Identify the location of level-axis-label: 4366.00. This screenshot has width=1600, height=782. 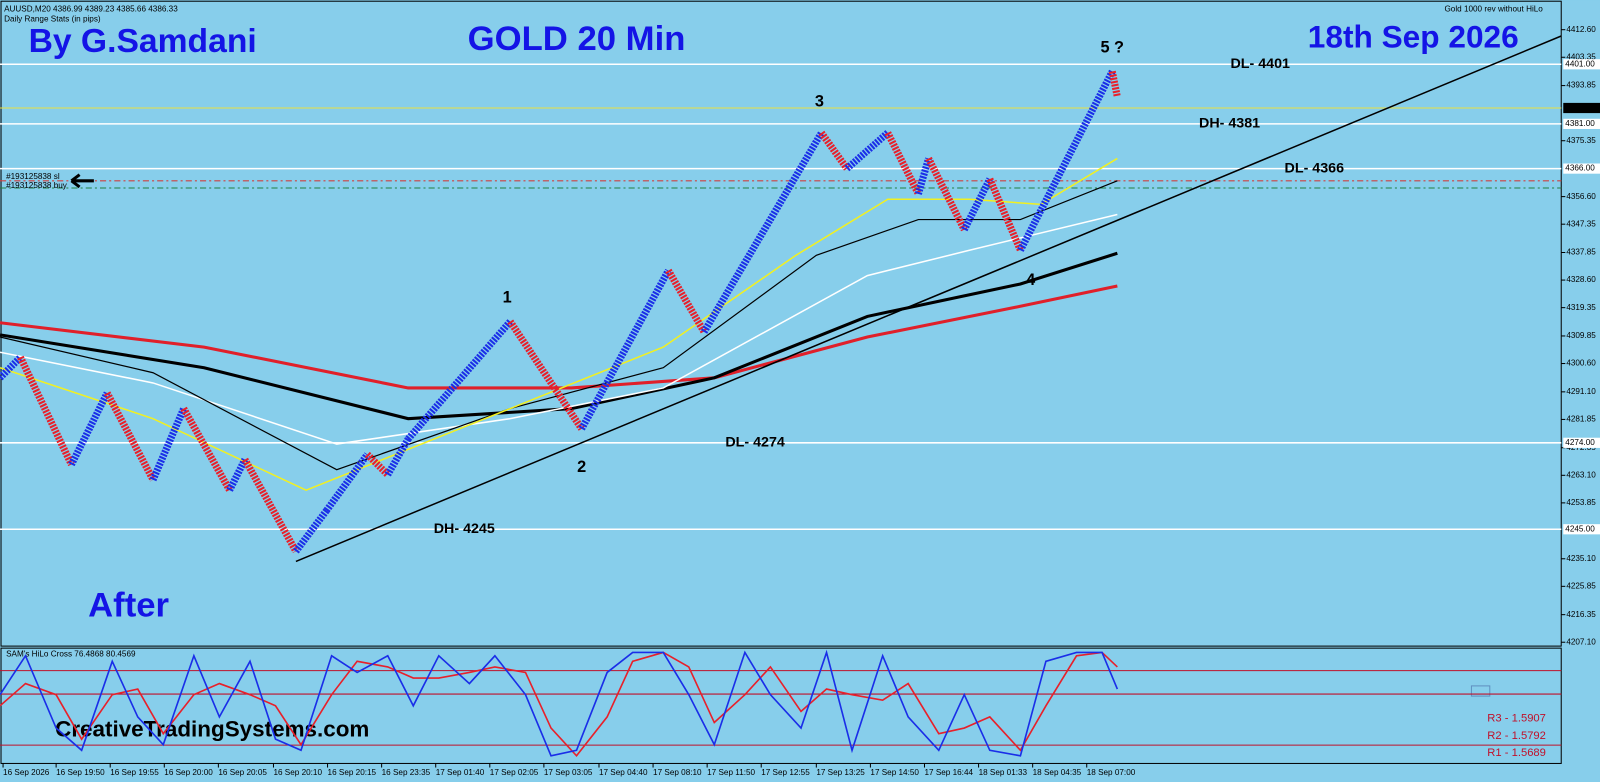
(1580, 168).